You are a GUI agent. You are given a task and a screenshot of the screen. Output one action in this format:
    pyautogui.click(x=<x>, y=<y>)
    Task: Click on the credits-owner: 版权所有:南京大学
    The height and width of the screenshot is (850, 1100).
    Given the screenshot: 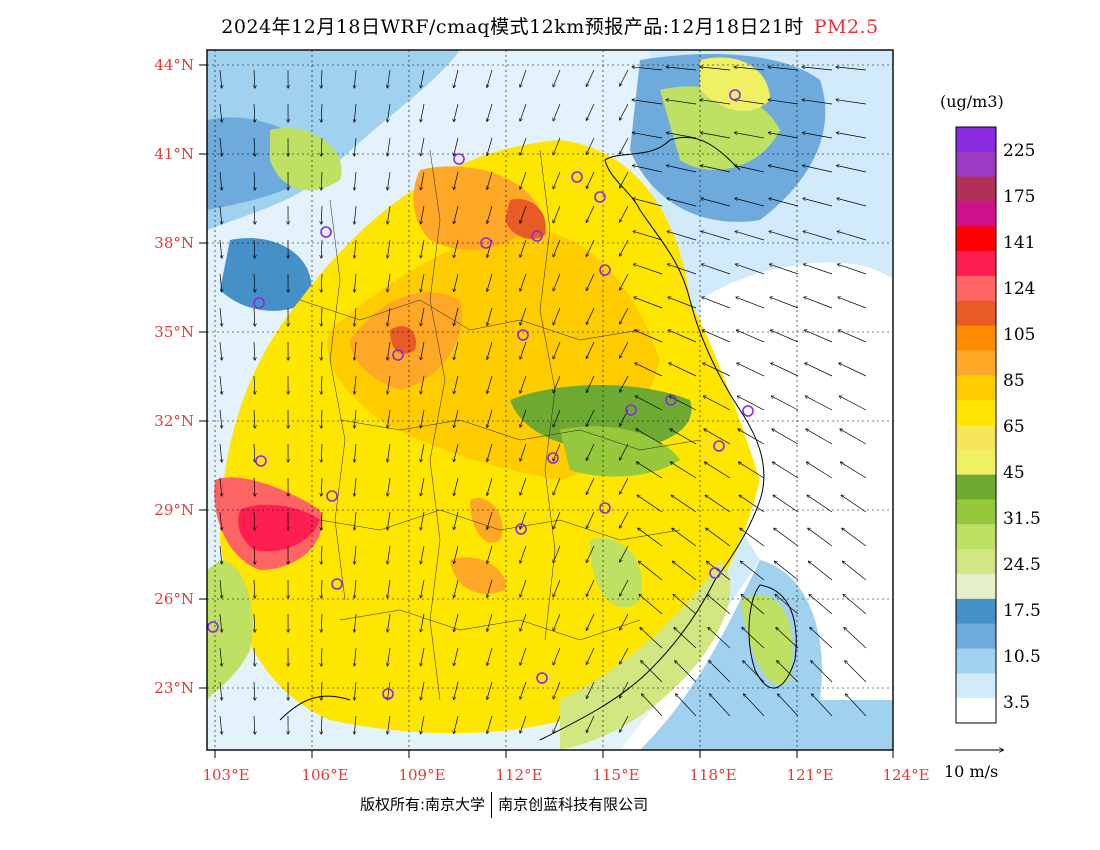 What is the action you would take?
    pyautogui.click(x=423, y=804)
    